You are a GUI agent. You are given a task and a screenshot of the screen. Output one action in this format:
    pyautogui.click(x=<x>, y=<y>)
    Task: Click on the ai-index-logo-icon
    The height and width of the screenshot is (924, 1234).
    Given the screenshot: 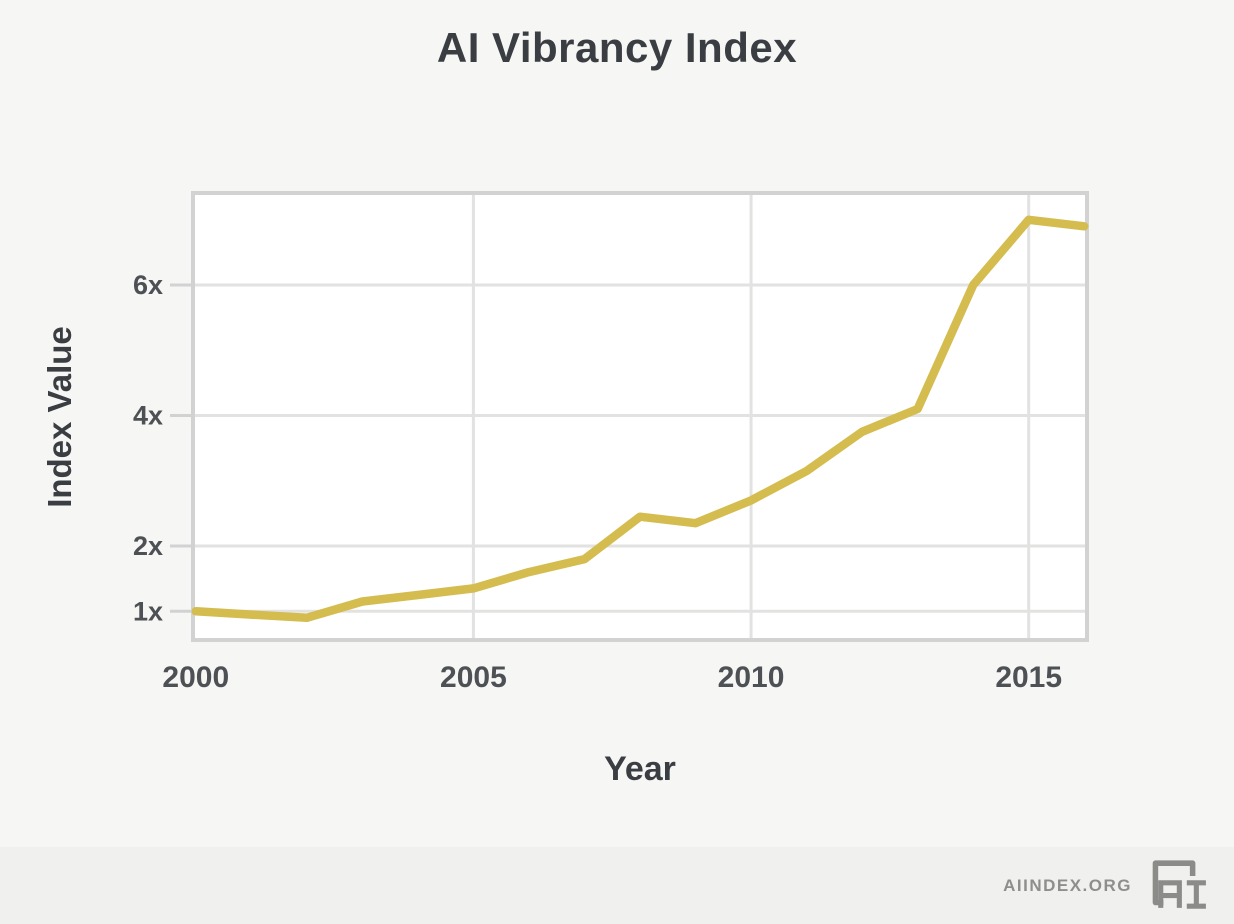 What is the action you would take?
    pyautogui.click(x=1179, y=884)
    